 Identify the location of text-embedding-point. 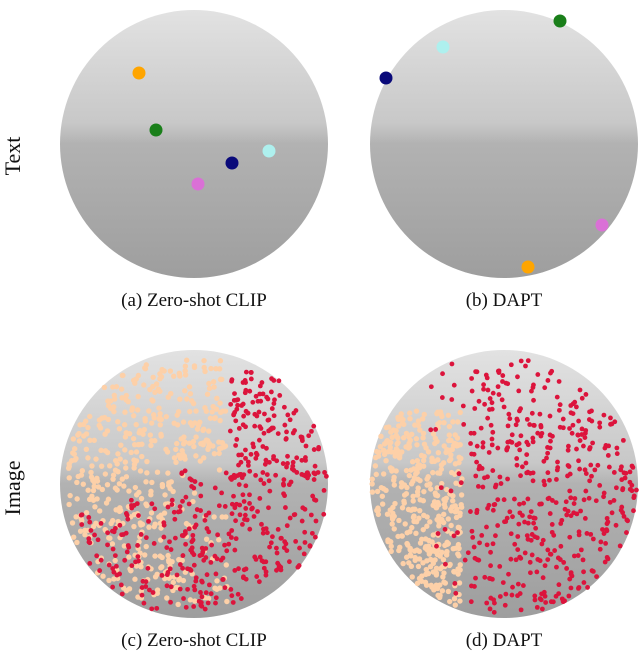
(269, 151).